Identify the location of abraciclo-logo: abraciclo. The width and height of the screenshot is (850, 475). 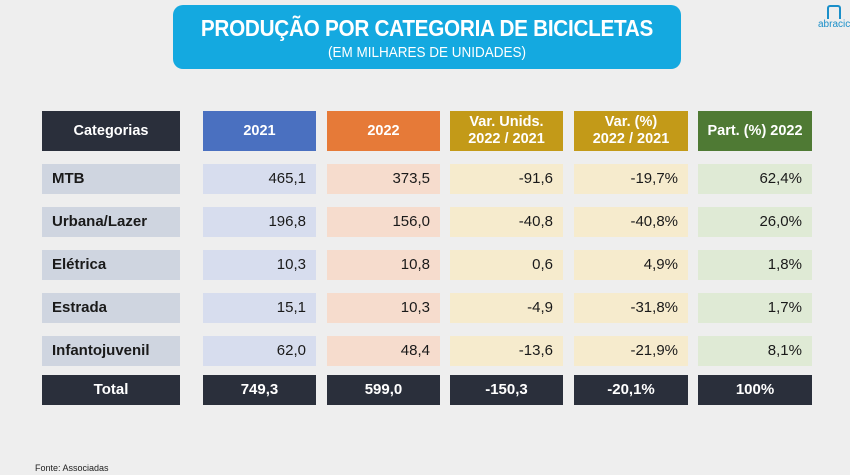
(834, 17).